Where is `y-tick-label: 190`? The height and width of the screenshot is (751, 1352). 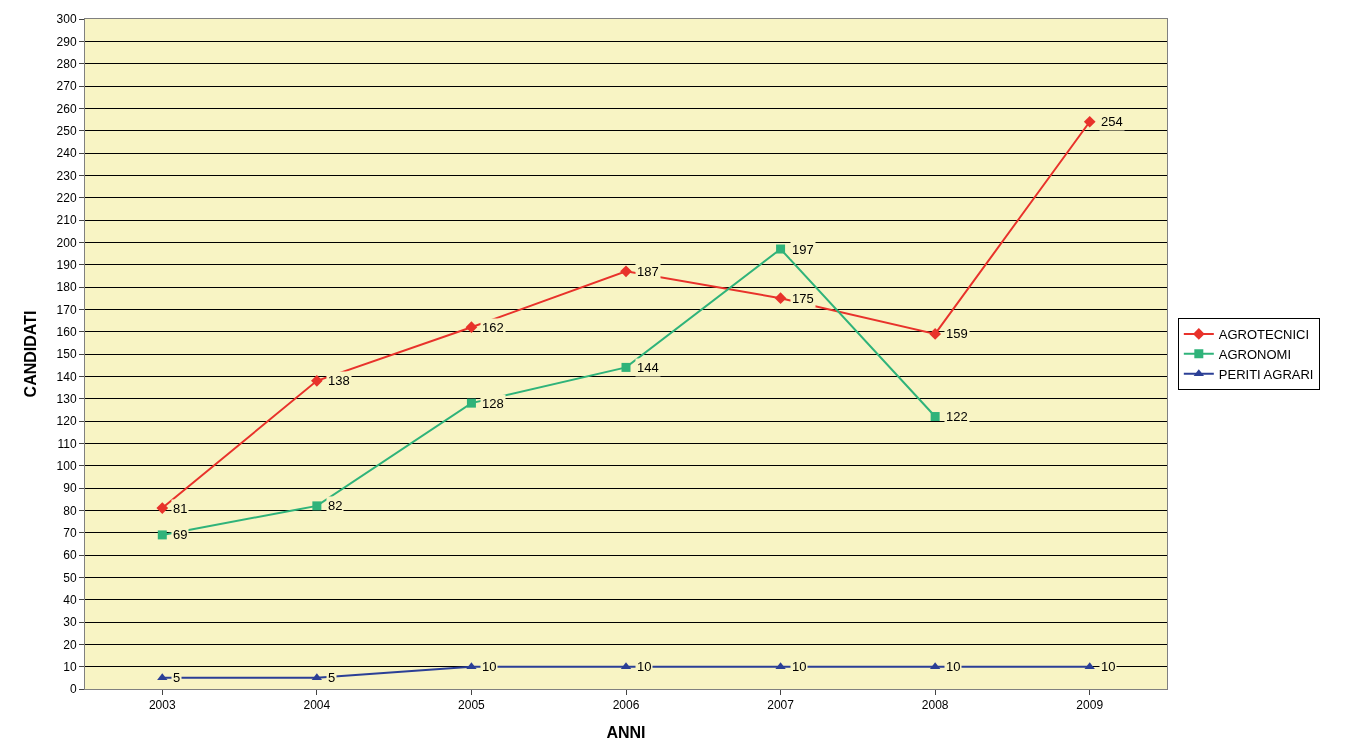 y-tick-label: 190 is located at coordinates (66, 264).